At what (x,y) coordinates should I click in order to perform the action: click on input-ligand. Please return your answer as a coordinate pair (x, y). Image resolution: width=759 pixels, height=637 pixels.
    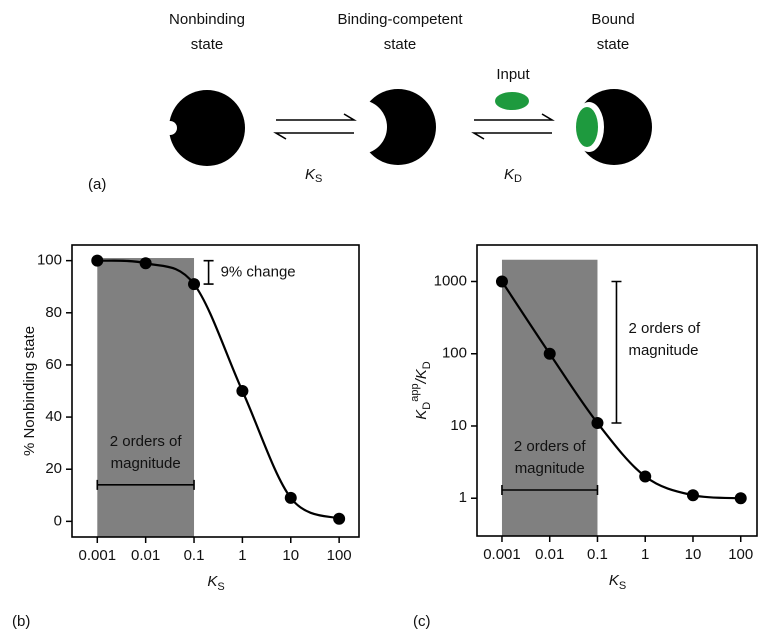
    Looking at the image, I should click on (512, 101).